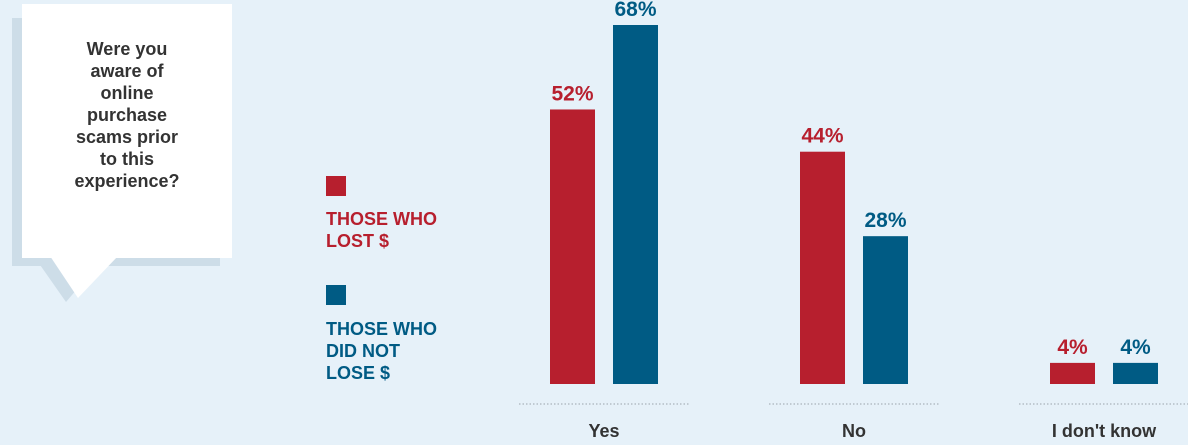  What do you see at coordinates (822, 136) in the screenshot?
I see `bar-label-1-0: 44%` at bounding box center [822, 136].